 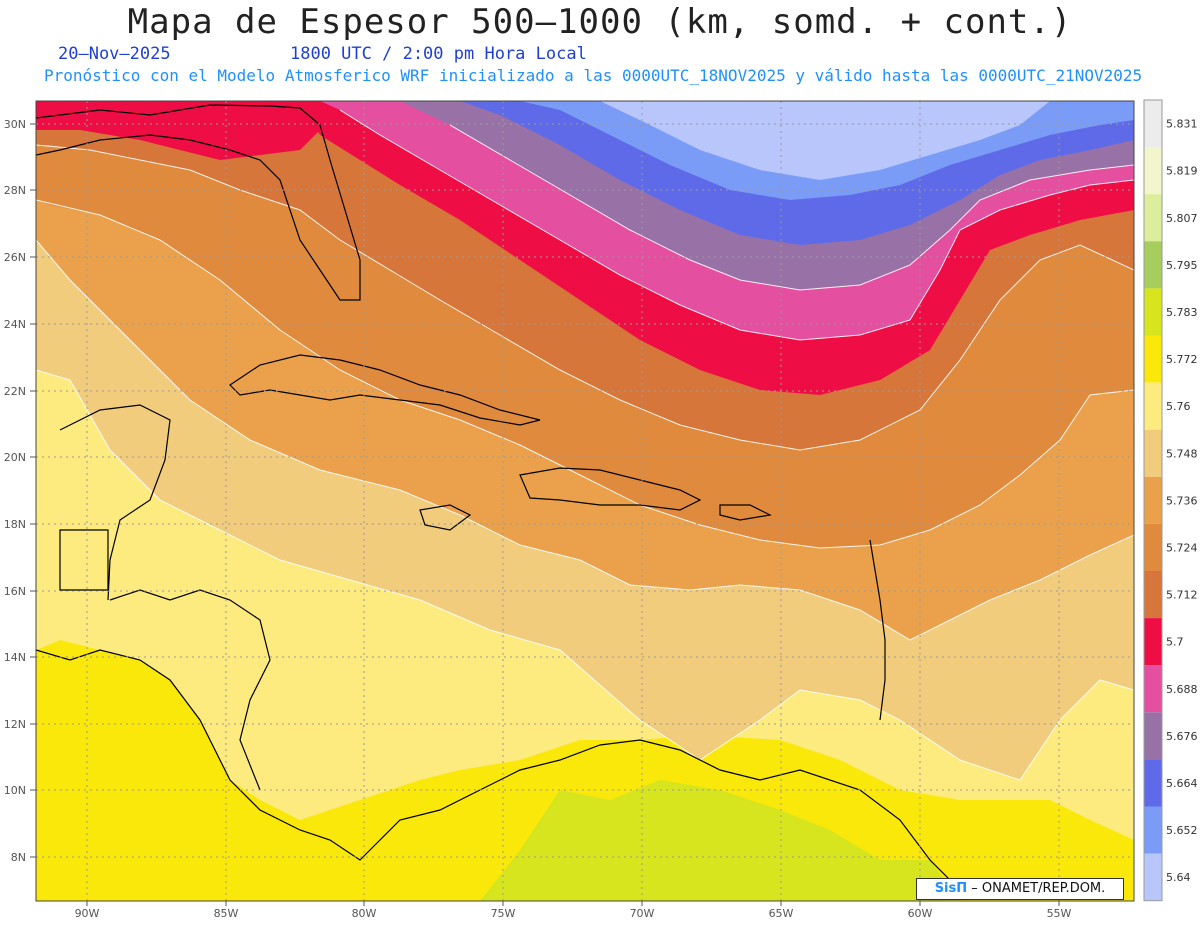 What do you see at coordinates (226, 913) in the screenshot?
I see `lon-label: 85W` at bounding box center [226, 913].